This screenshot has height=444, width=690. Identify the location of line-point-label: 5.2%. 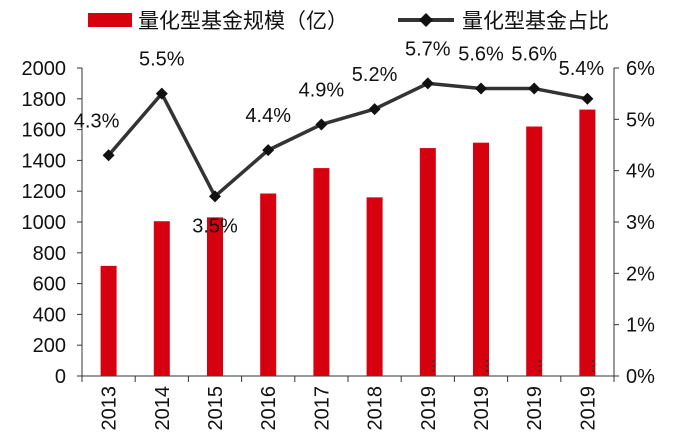
(375, 75).